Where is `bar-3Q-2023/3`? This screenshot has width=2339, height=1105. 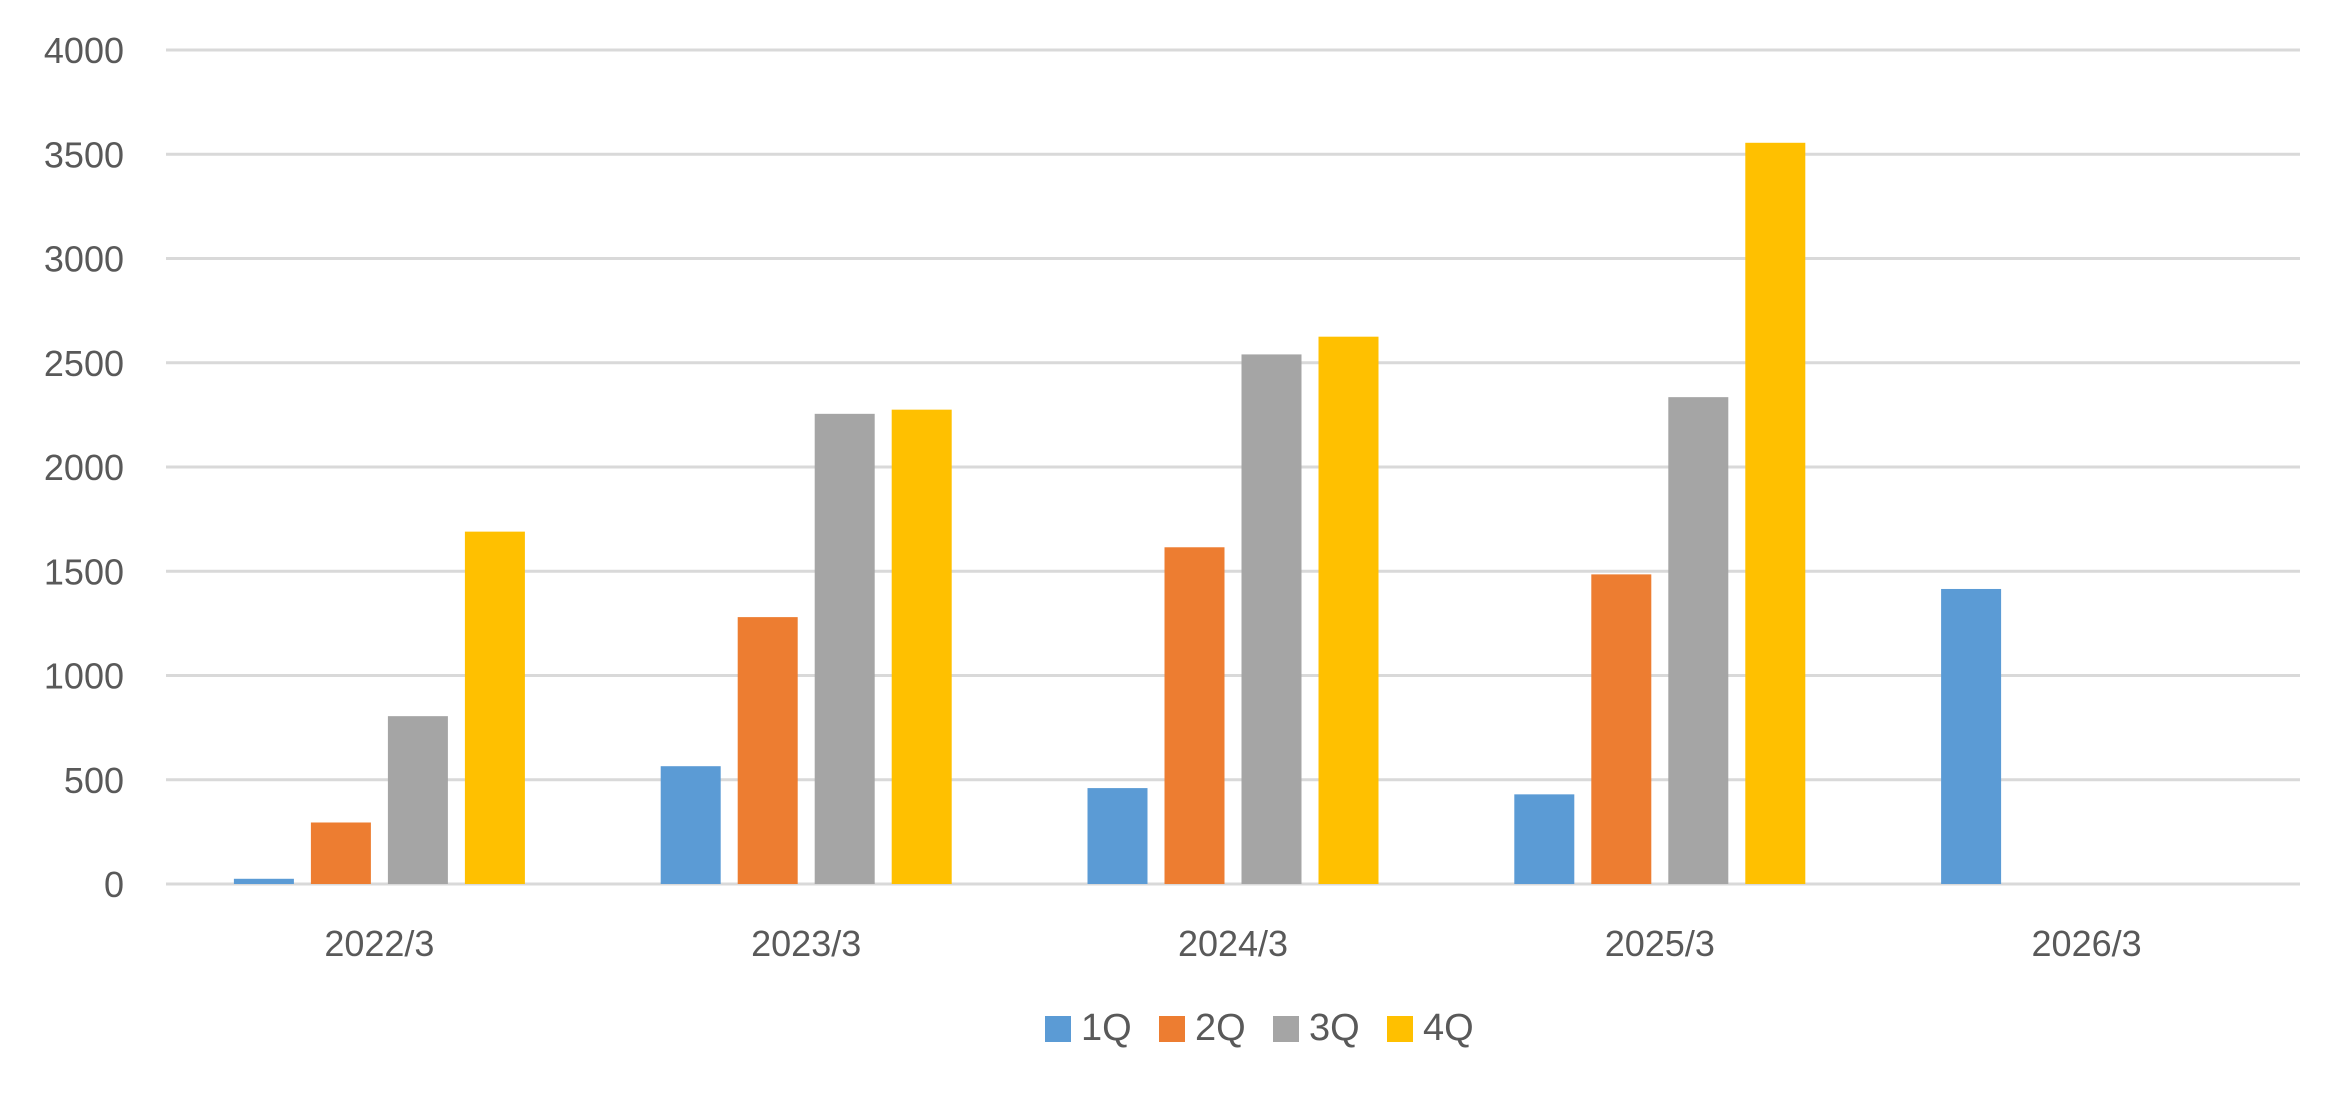
bar-3Q-2023/3 is located at coordinates (844, 648).